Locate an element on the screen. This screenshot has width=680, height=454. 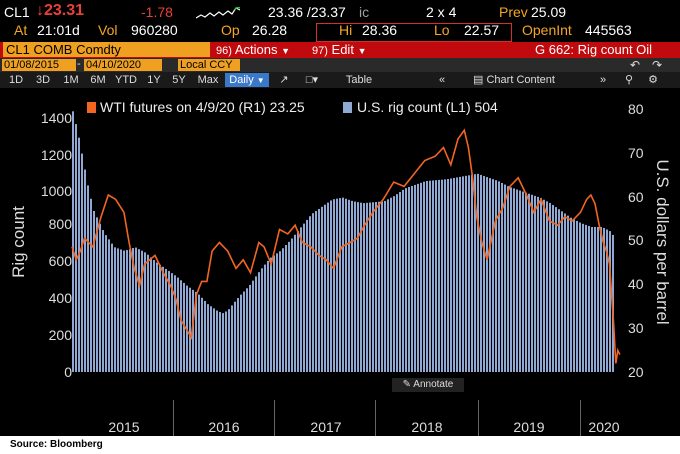
legend-wti: WTI futures on 4/9/20 (R1) 23.25 is located at coordinates (202, 107).